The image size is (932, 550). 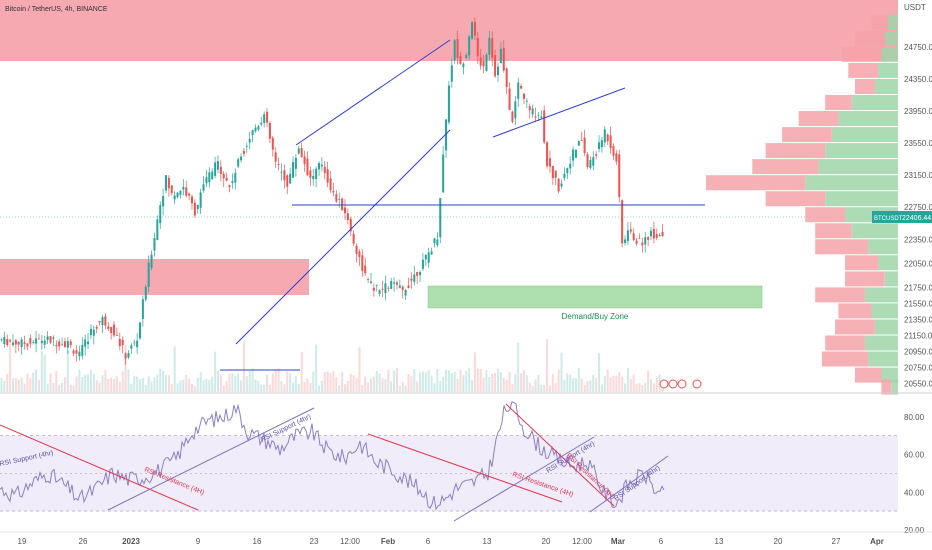 I want to click on time-tick-label: 2023, so click(x=131, y=541).